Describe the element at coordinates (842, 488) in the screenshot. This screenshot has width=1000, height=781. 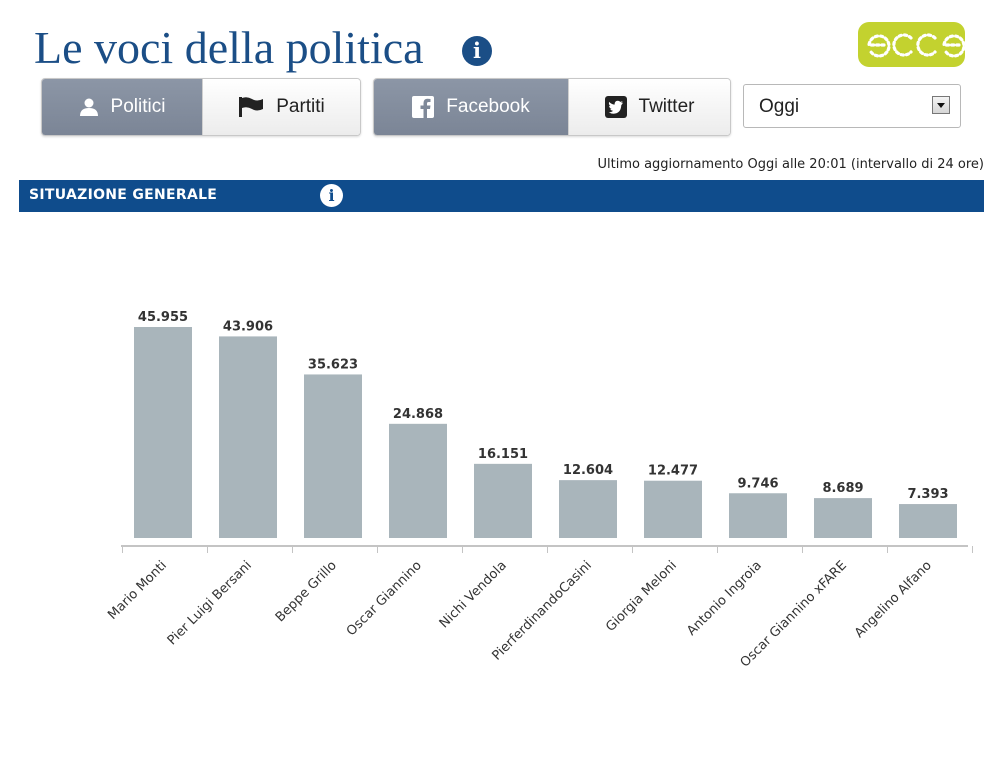
I see `bar-value-label: 8.689` at that location.